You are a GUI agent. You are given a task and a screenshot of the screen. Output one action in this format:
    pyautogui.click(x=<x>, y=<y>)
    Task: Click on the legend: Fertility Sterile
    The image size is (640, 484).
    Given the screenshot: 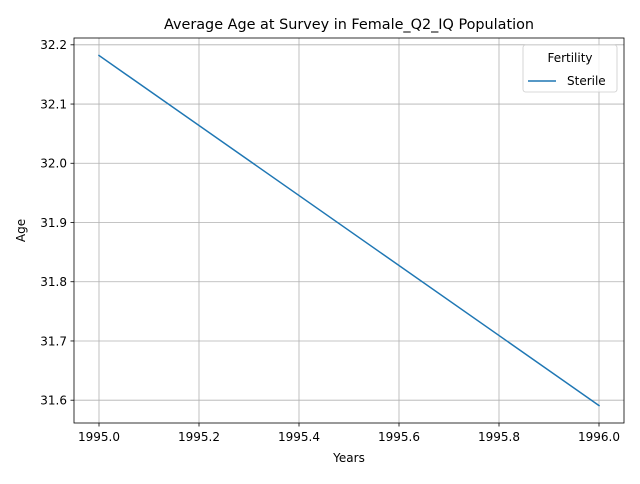 What is the action you would take?
    pyautogui.click(x=570, y=68)
    